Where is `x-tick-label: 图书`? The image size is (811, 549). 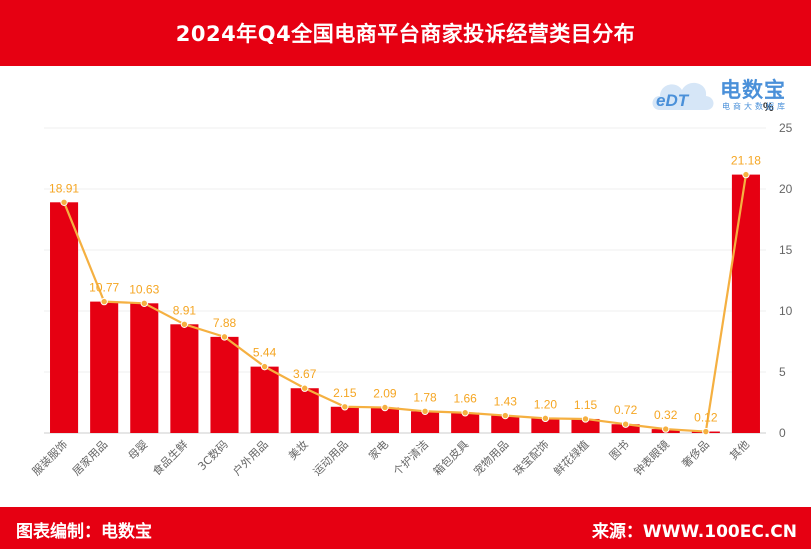 x-tick-label: 图书 is located at coordinates (619, 450).